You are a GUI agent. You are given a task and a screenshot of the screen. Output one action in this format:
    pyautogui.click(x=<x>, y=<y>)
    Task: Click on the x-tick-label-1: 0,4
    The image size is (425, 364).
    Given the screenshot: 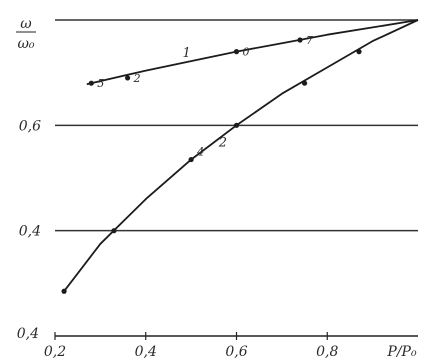 What is the action you would take?
    pyautogui.click(x=146, y=352)
    